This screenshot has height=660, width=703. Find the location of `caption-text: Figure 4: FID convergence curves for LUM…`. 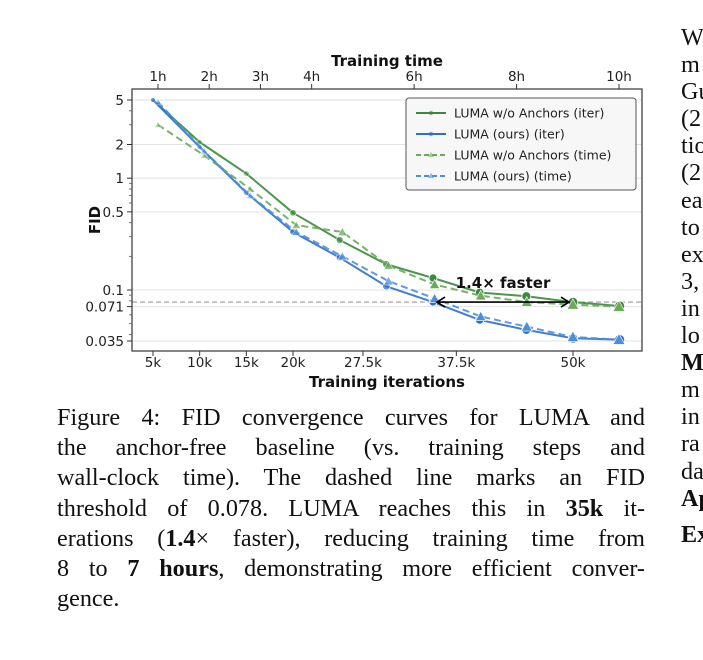

caption-text: Figure 4: FID convergence curves for LUM… is located at coordinates (351, 417).